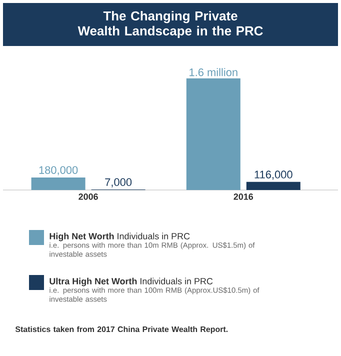 This screenshot has height=356, width=341. Describe the element at coordinates (118, 183) in the screenshot. I see `data-label: 7,000` at that location.